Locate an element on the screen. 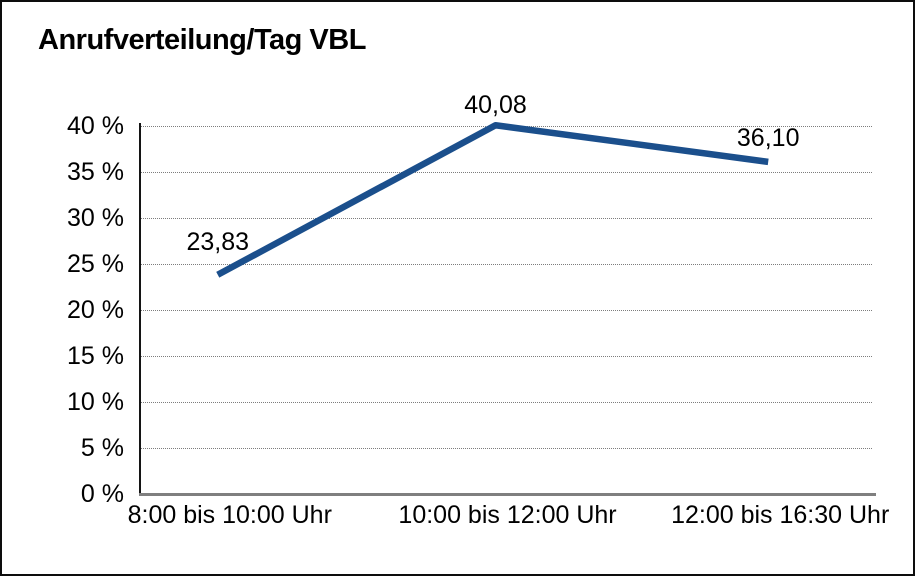  y-tick-label-10: 10 % is located at coordinates (95, 402).